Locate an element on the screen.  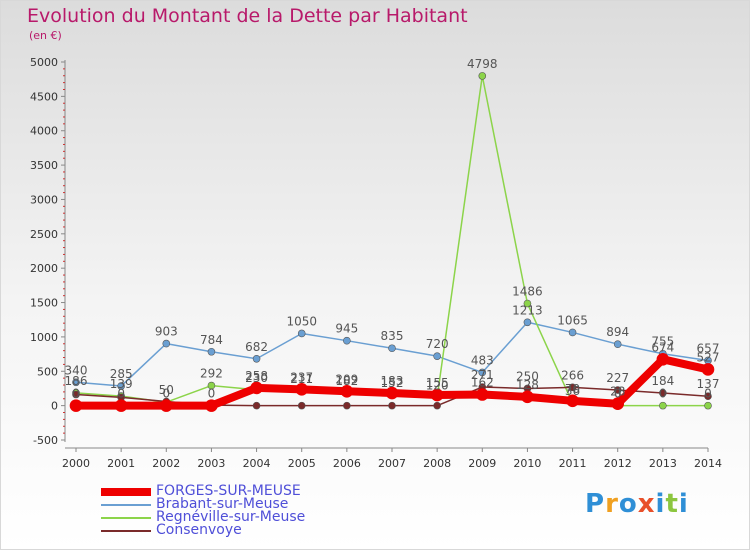
data-label: 139 is located at coordinates (121, 384).